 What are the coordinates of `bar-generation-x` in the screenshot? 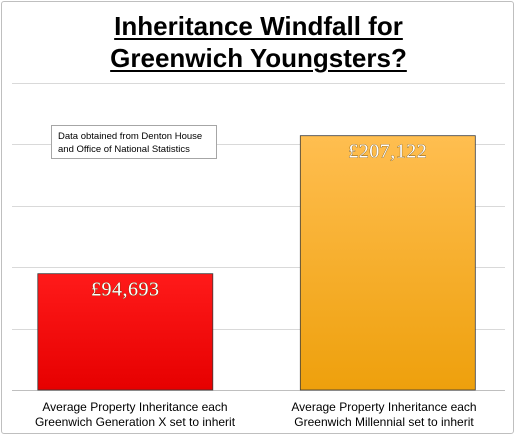 It's located at (125, 332).